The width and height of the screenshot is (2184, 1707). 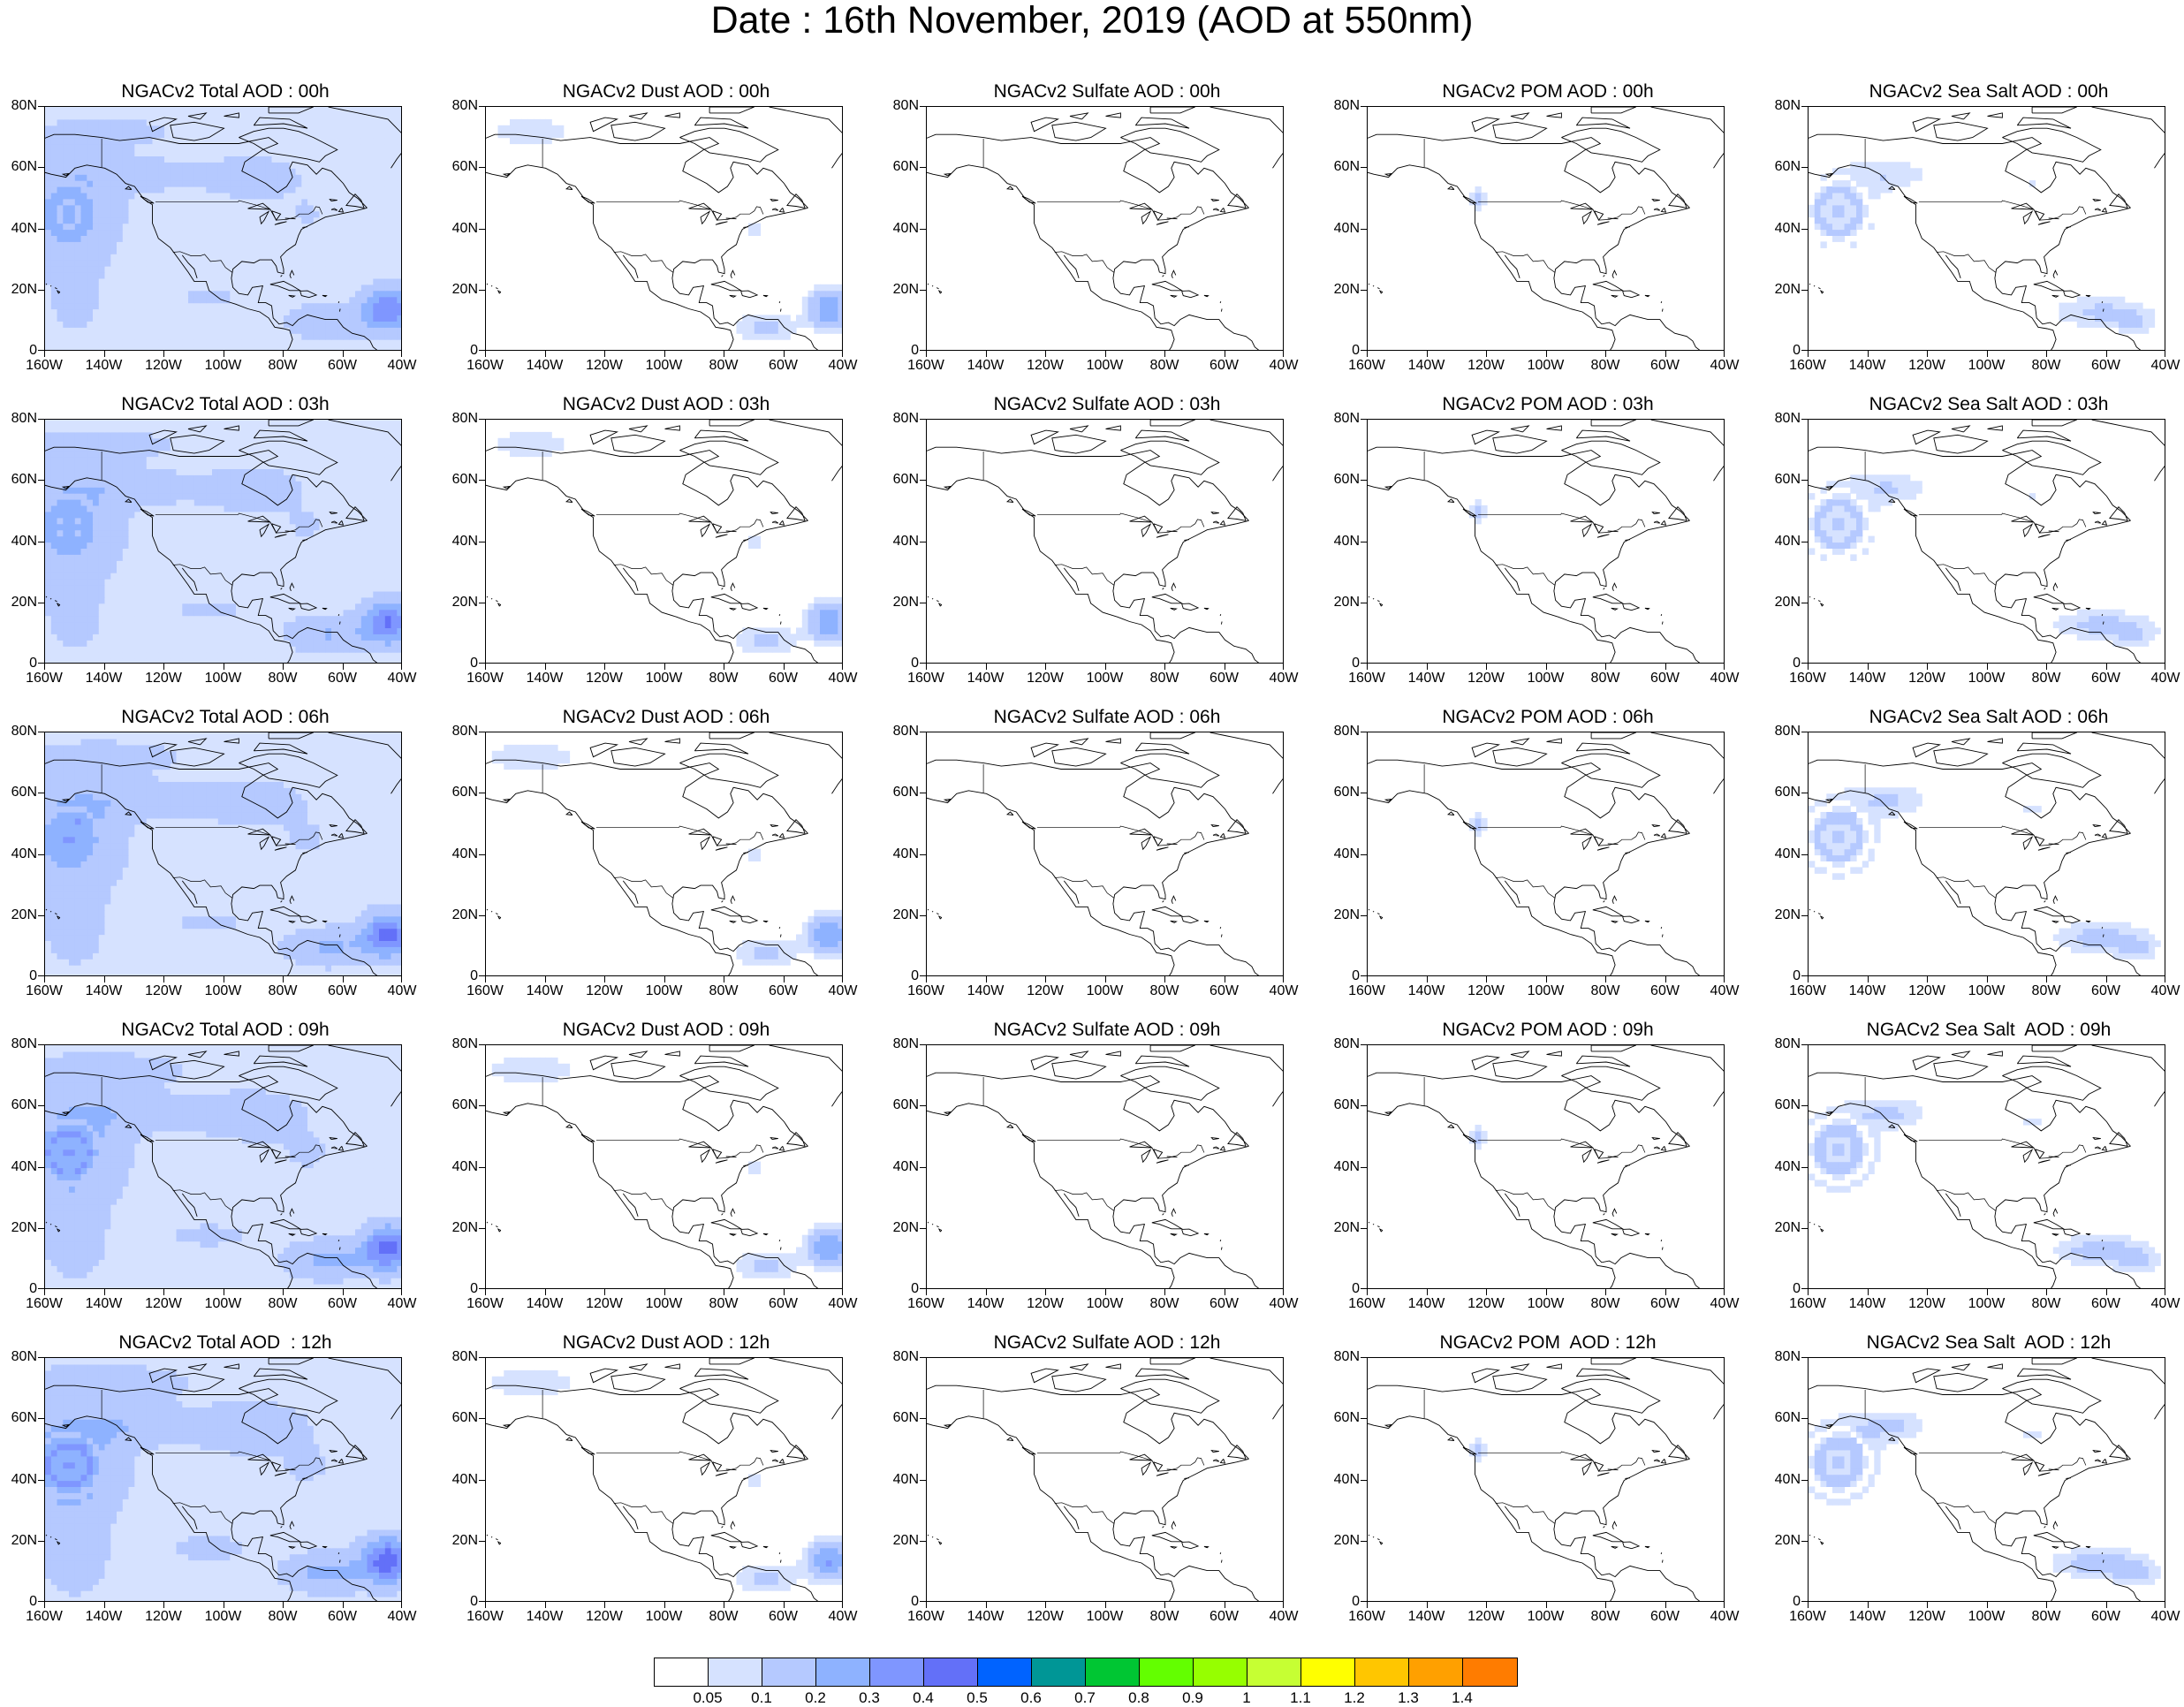 I want to click on lon-label: 40W, so click(x=2161, y=1617).